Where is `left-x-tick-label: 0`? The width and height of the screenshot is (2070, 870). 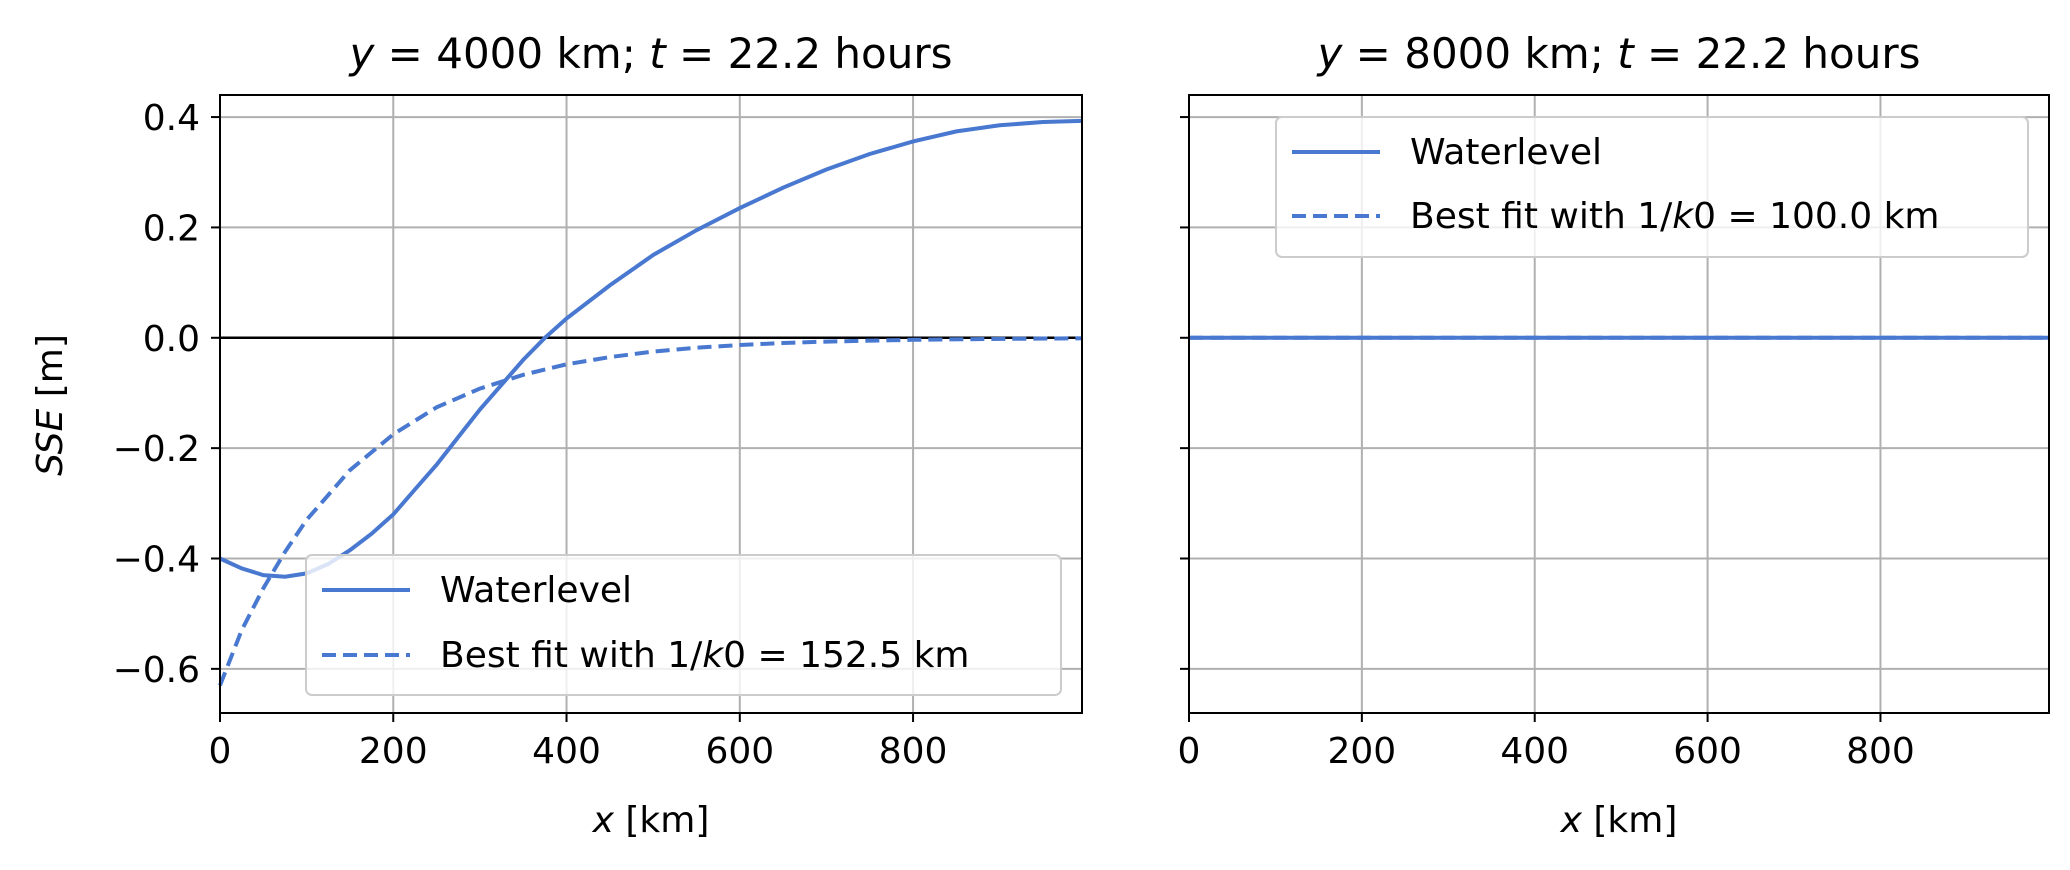
left-x-tick-label: 0 is located at coordinates (220, 751).